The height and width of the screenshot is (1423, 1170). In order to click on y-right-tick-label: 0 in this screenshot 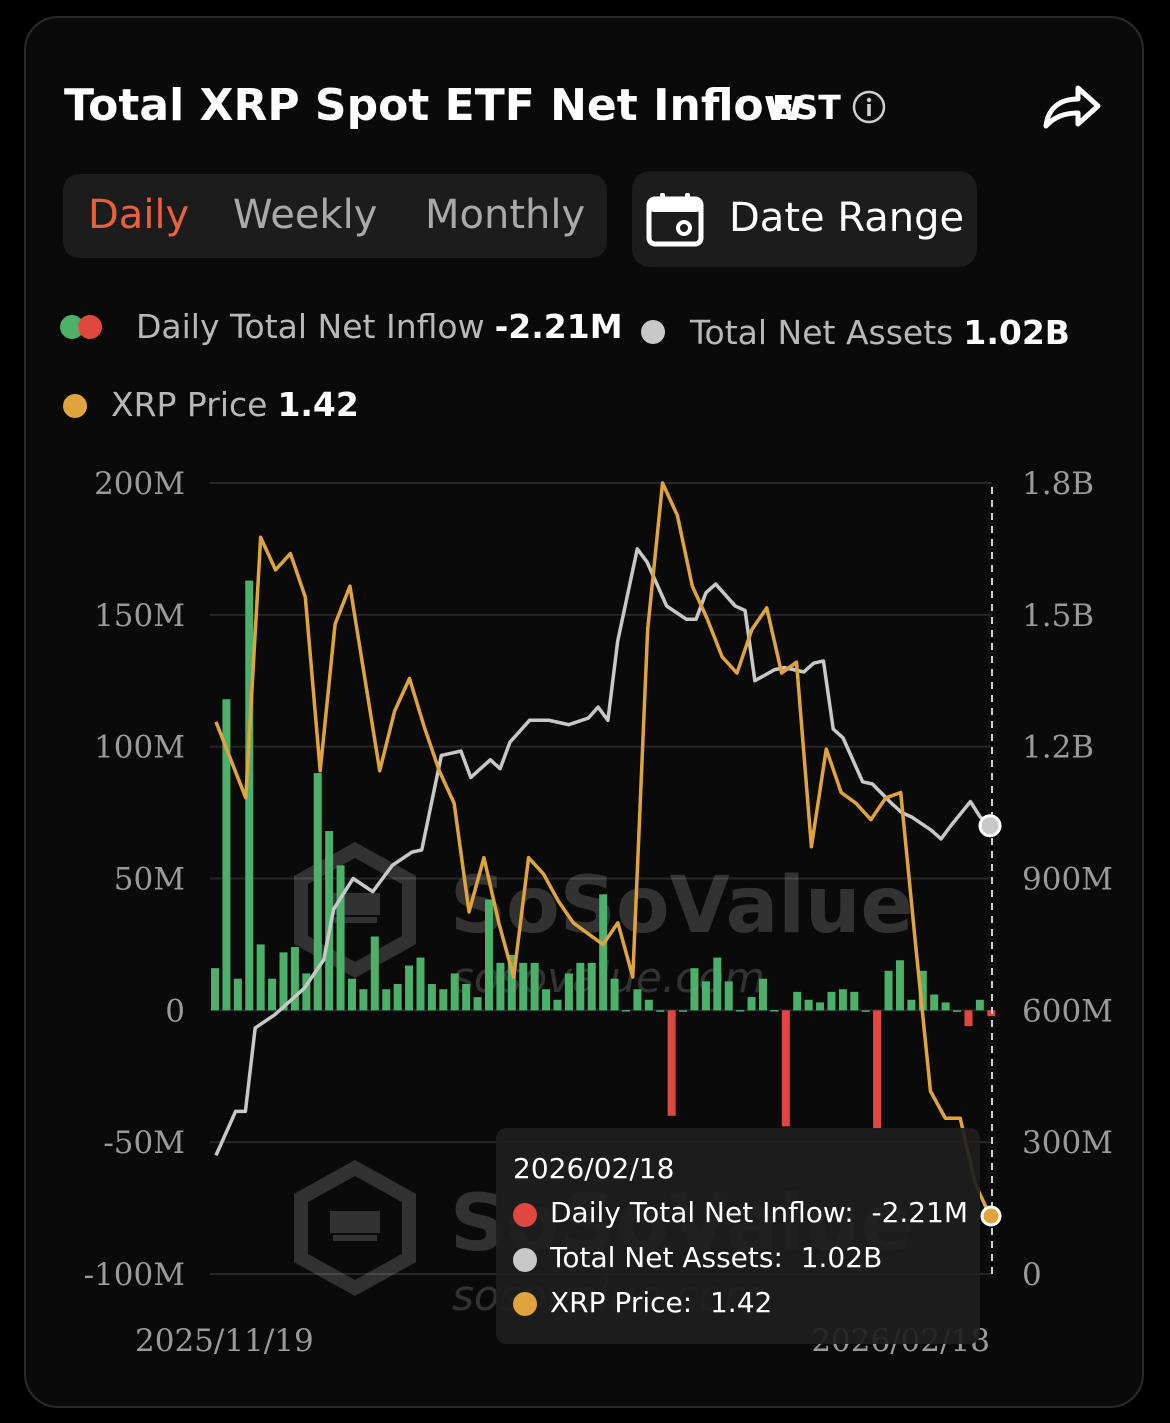, I will do `click(1032, 1275)`.